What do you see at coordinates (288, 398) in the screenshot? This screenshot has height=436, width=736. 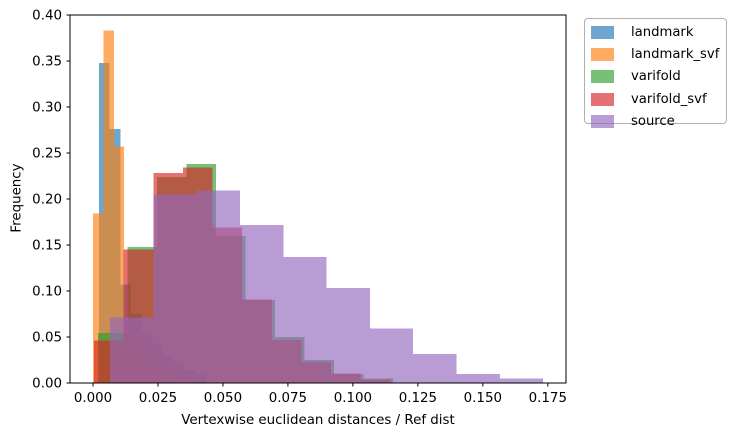 I see `x-tick-label: 0.075` at bounding box center [288, 398].